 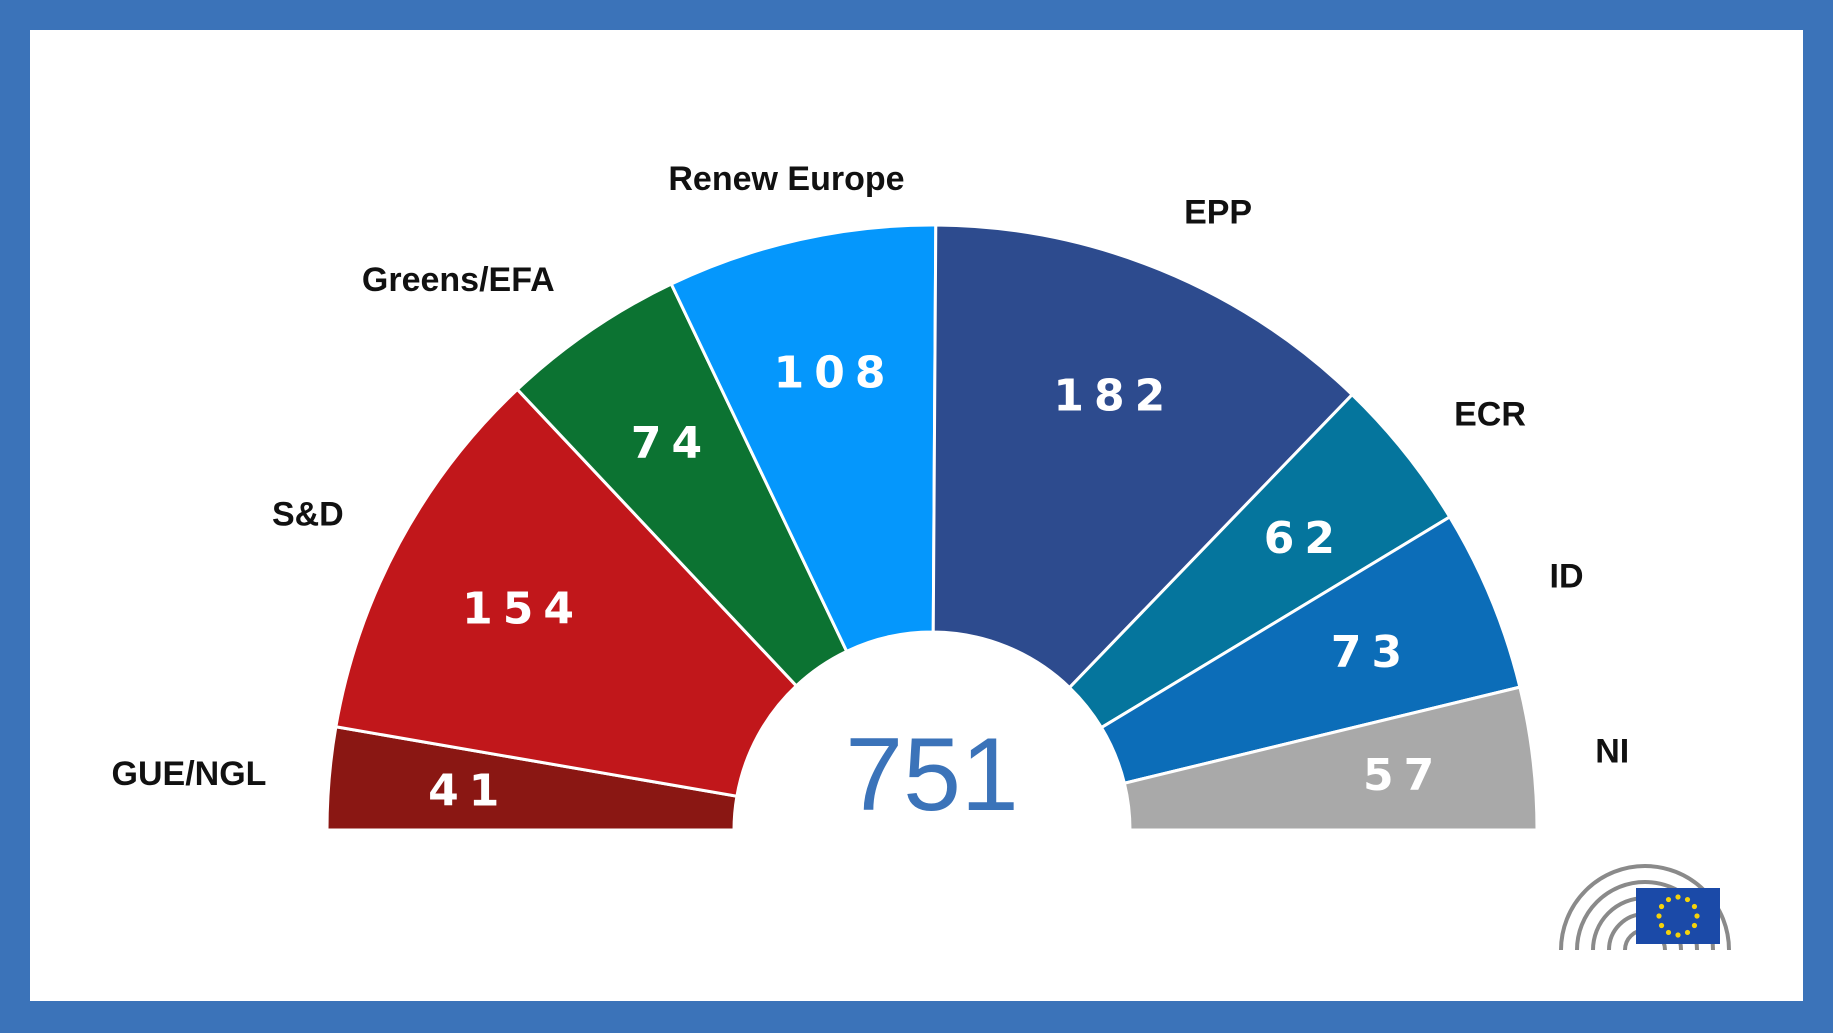 What do you see at coordinates (1304, 538) in the screenshot?
I see `value-label-ecr: 62` at bounding box center [1304, 538].